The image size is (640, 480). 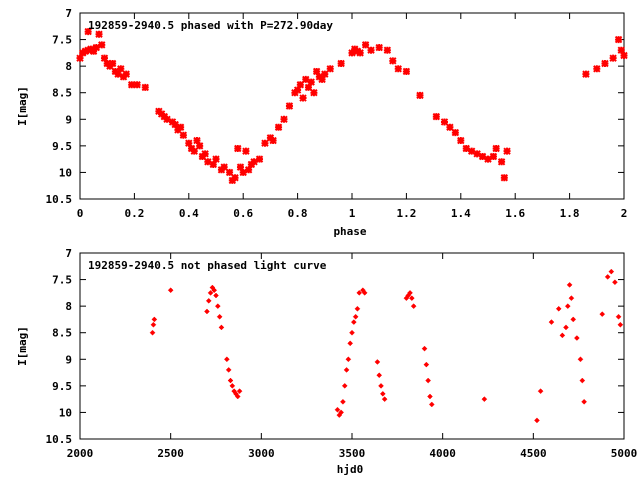 What do you see at coordinates (80, 453) in the screenshot?
I see `x-tick-label: 2000` at bounding box center [80, 453].